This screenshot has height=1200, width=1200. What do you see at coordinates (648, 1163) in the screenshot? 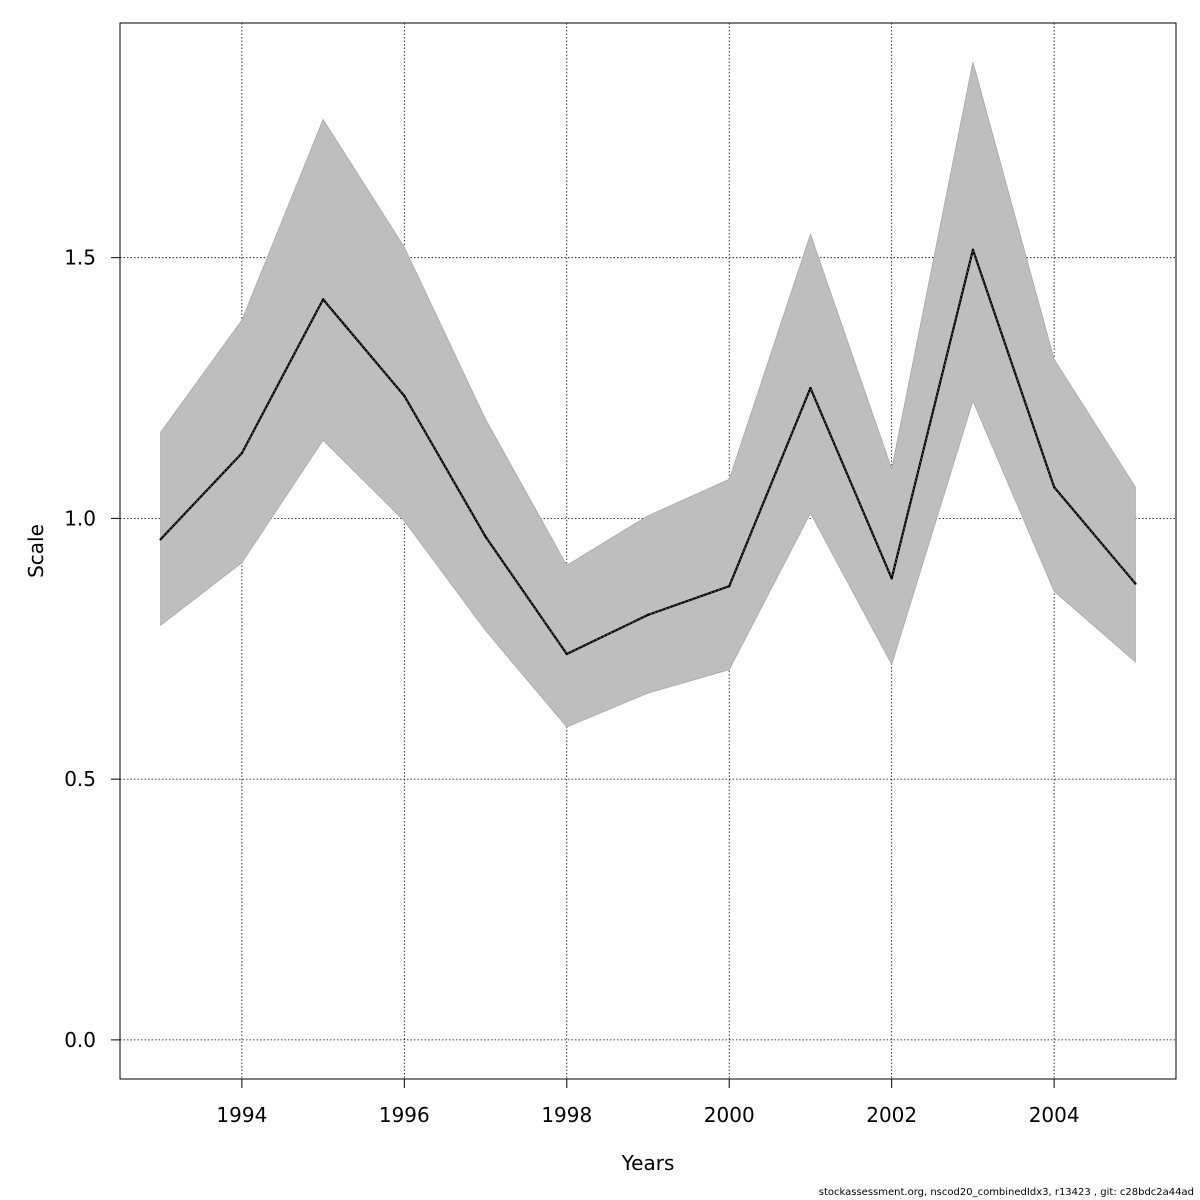
I see `x-axis-label: Years` at bounding box center [648, 1163].